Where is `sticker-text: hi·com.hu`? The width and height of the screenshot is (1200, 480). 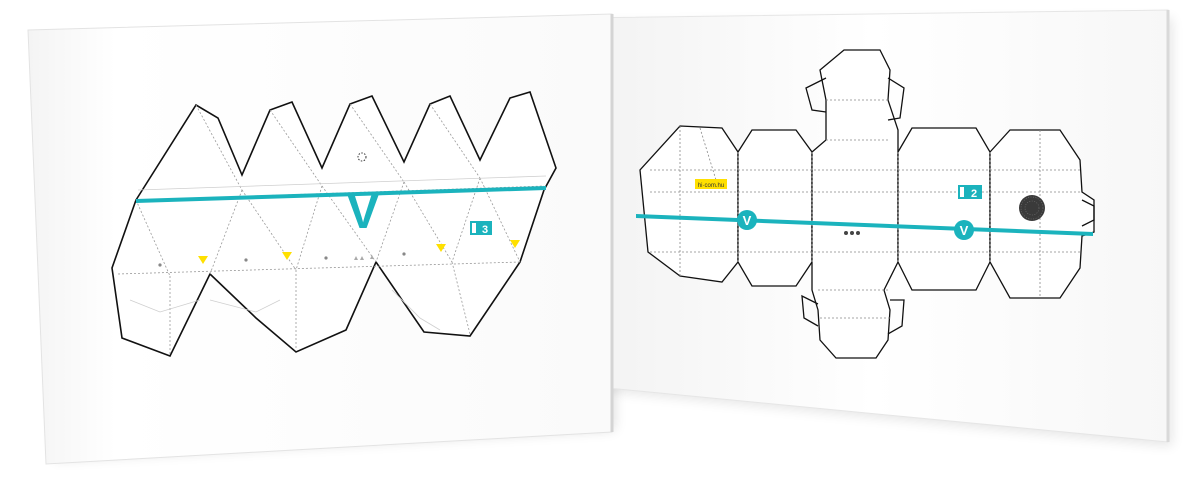
sticker-text: hi·com.hu is located at coordinates (711, 186).